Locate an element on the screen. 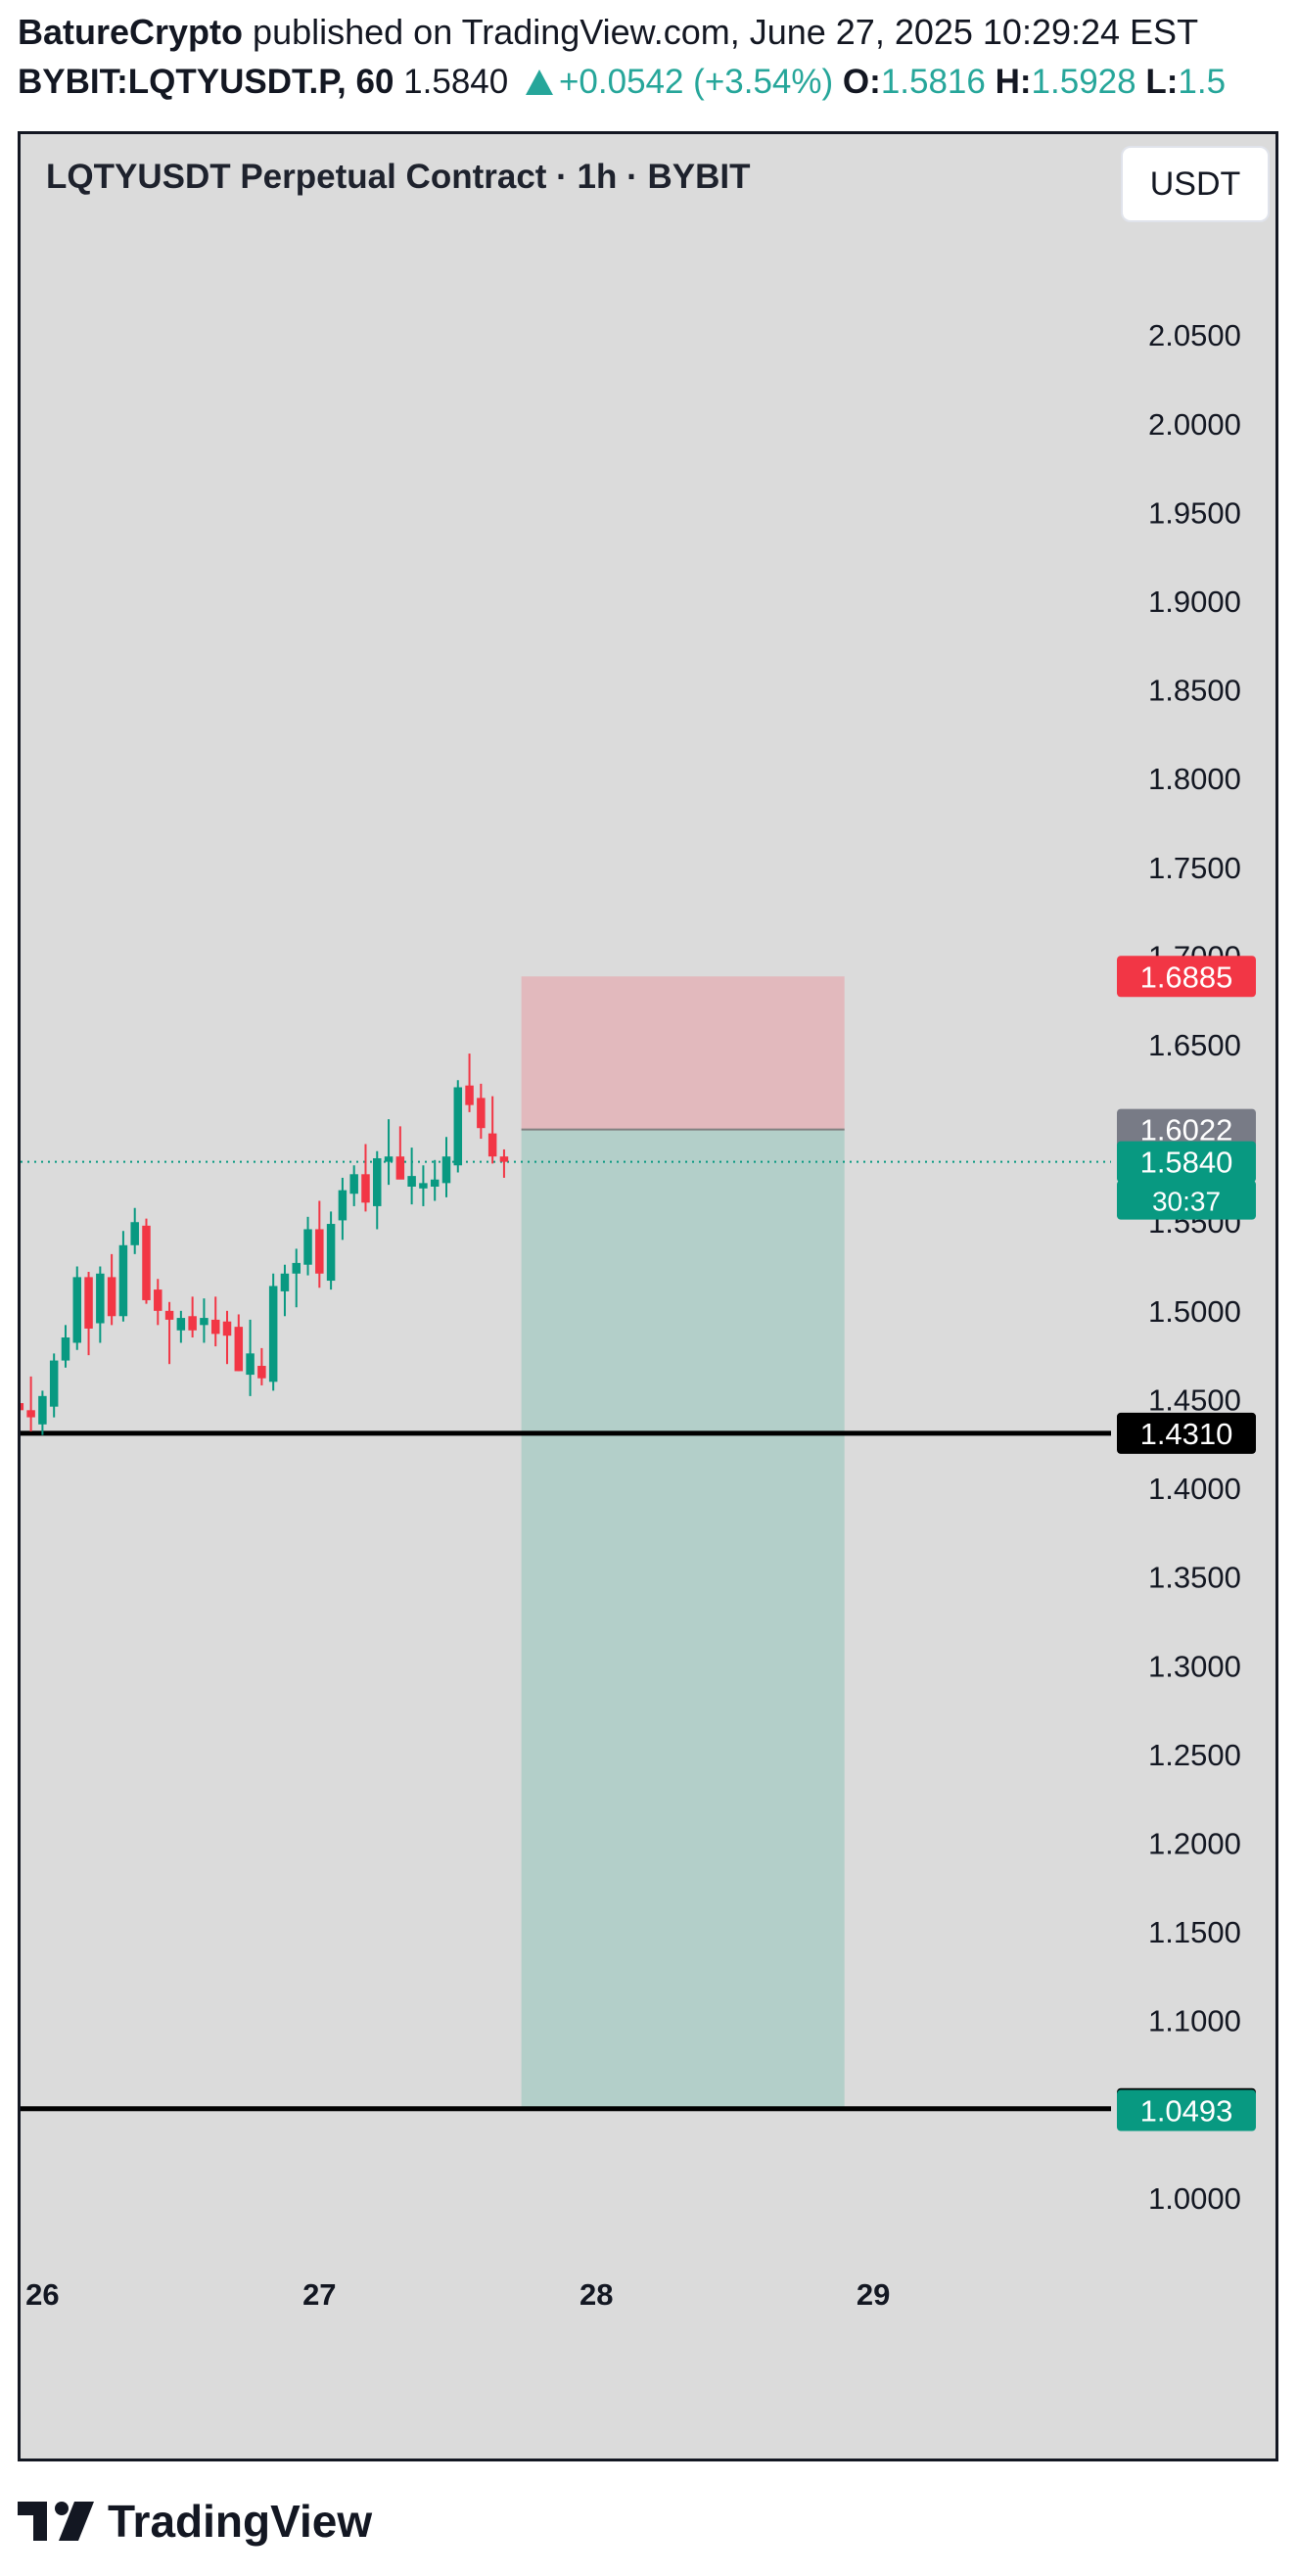  countdown-label: 30:37 is located at coordinates (1186, 1202).